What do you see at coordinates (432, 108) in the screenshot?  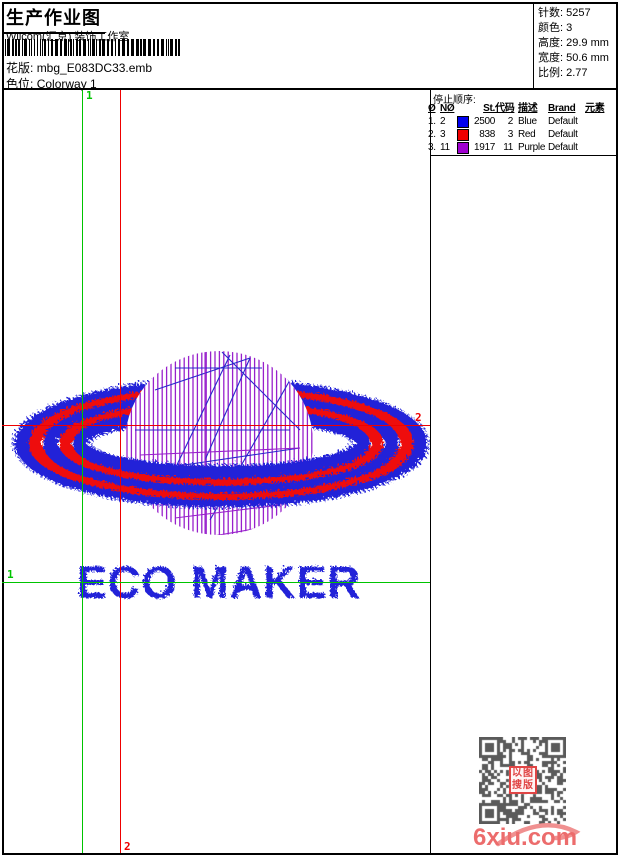 I see `col-seq: Ø` at bounding box center [432, 108].